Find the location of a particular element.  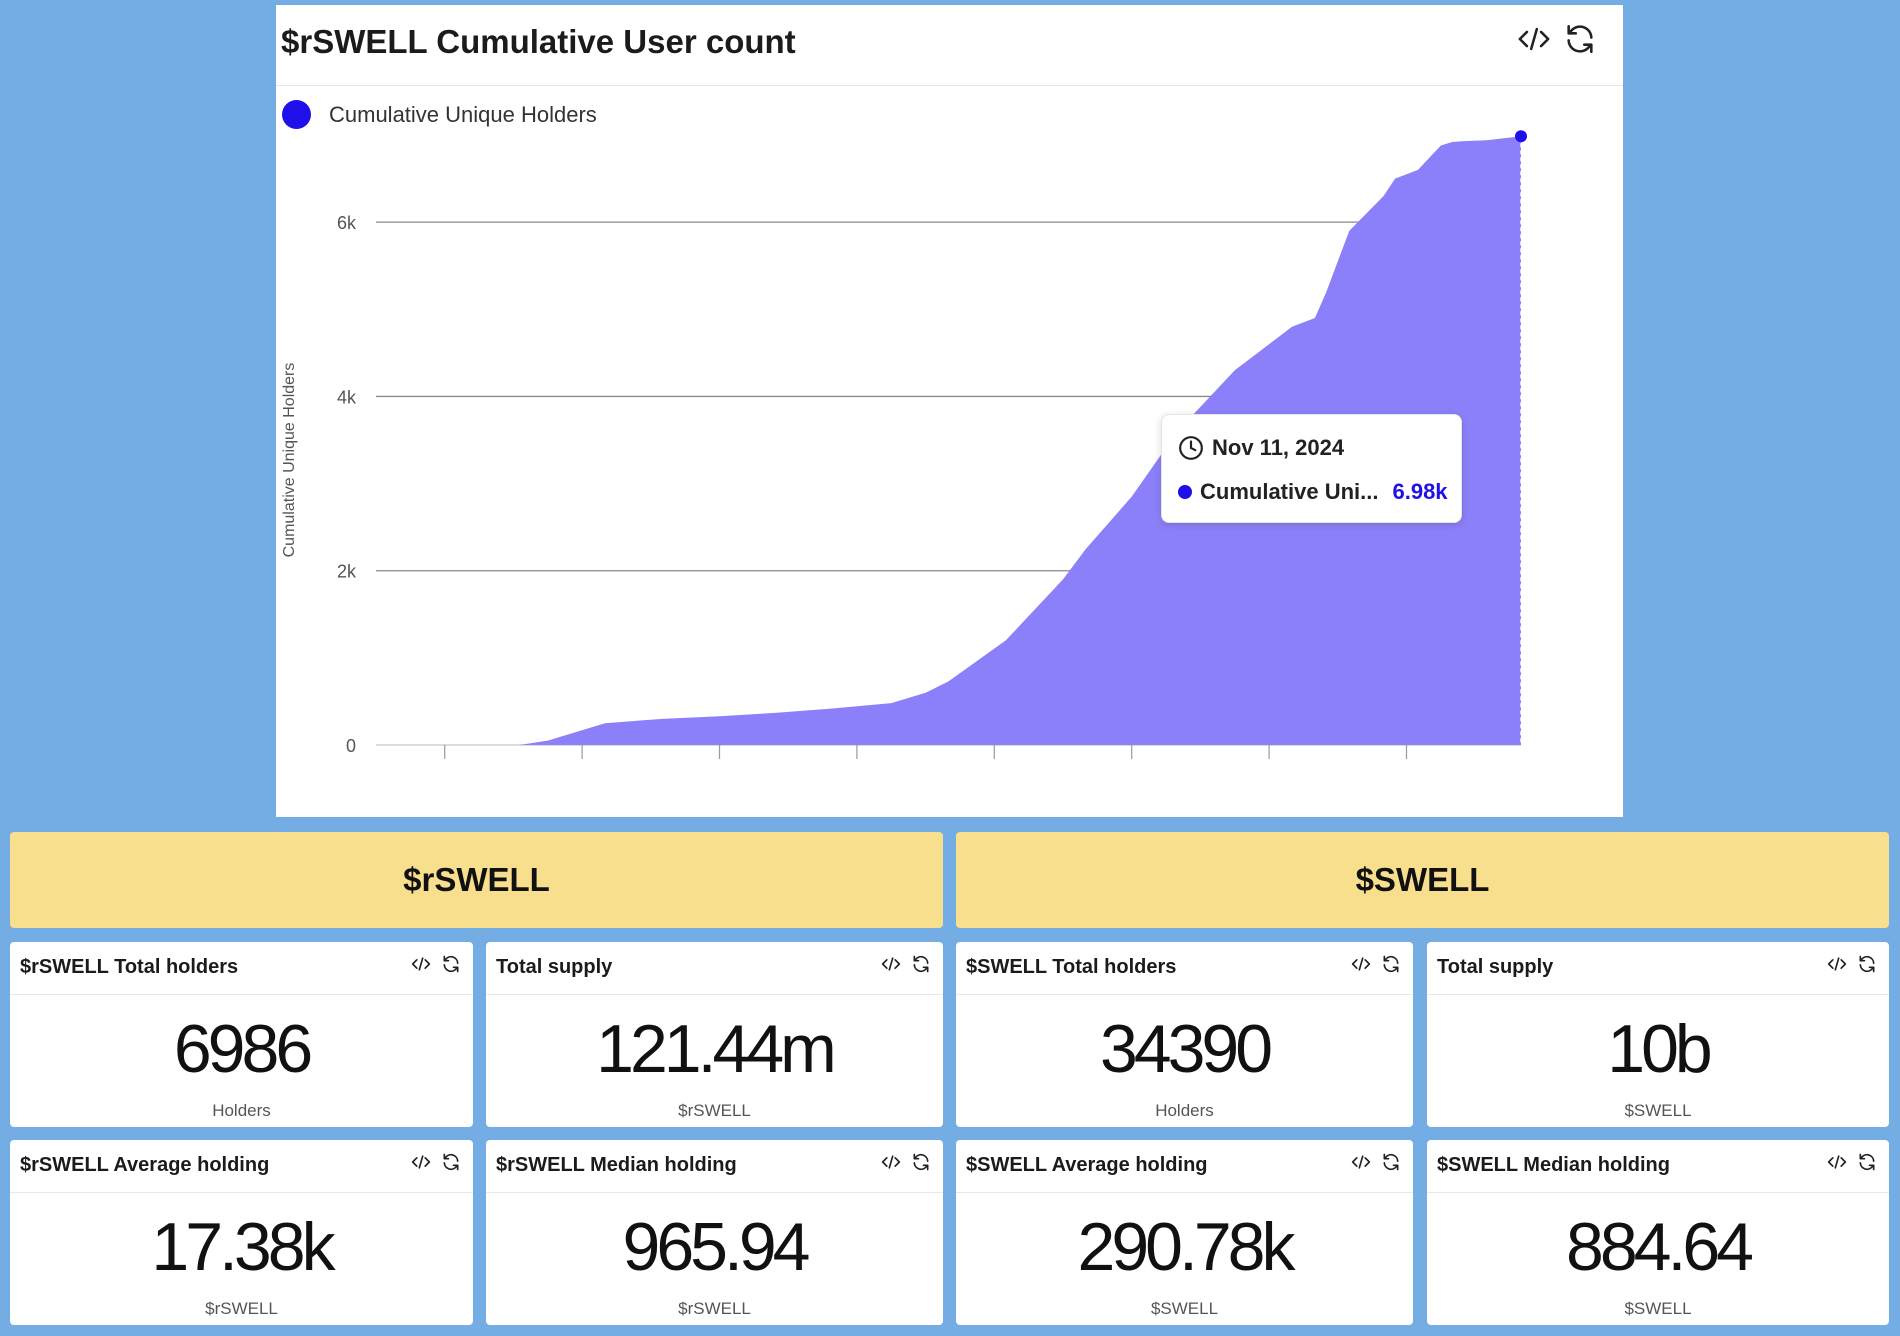

card-value: 121.44m is located at coordinates (716, 1049).